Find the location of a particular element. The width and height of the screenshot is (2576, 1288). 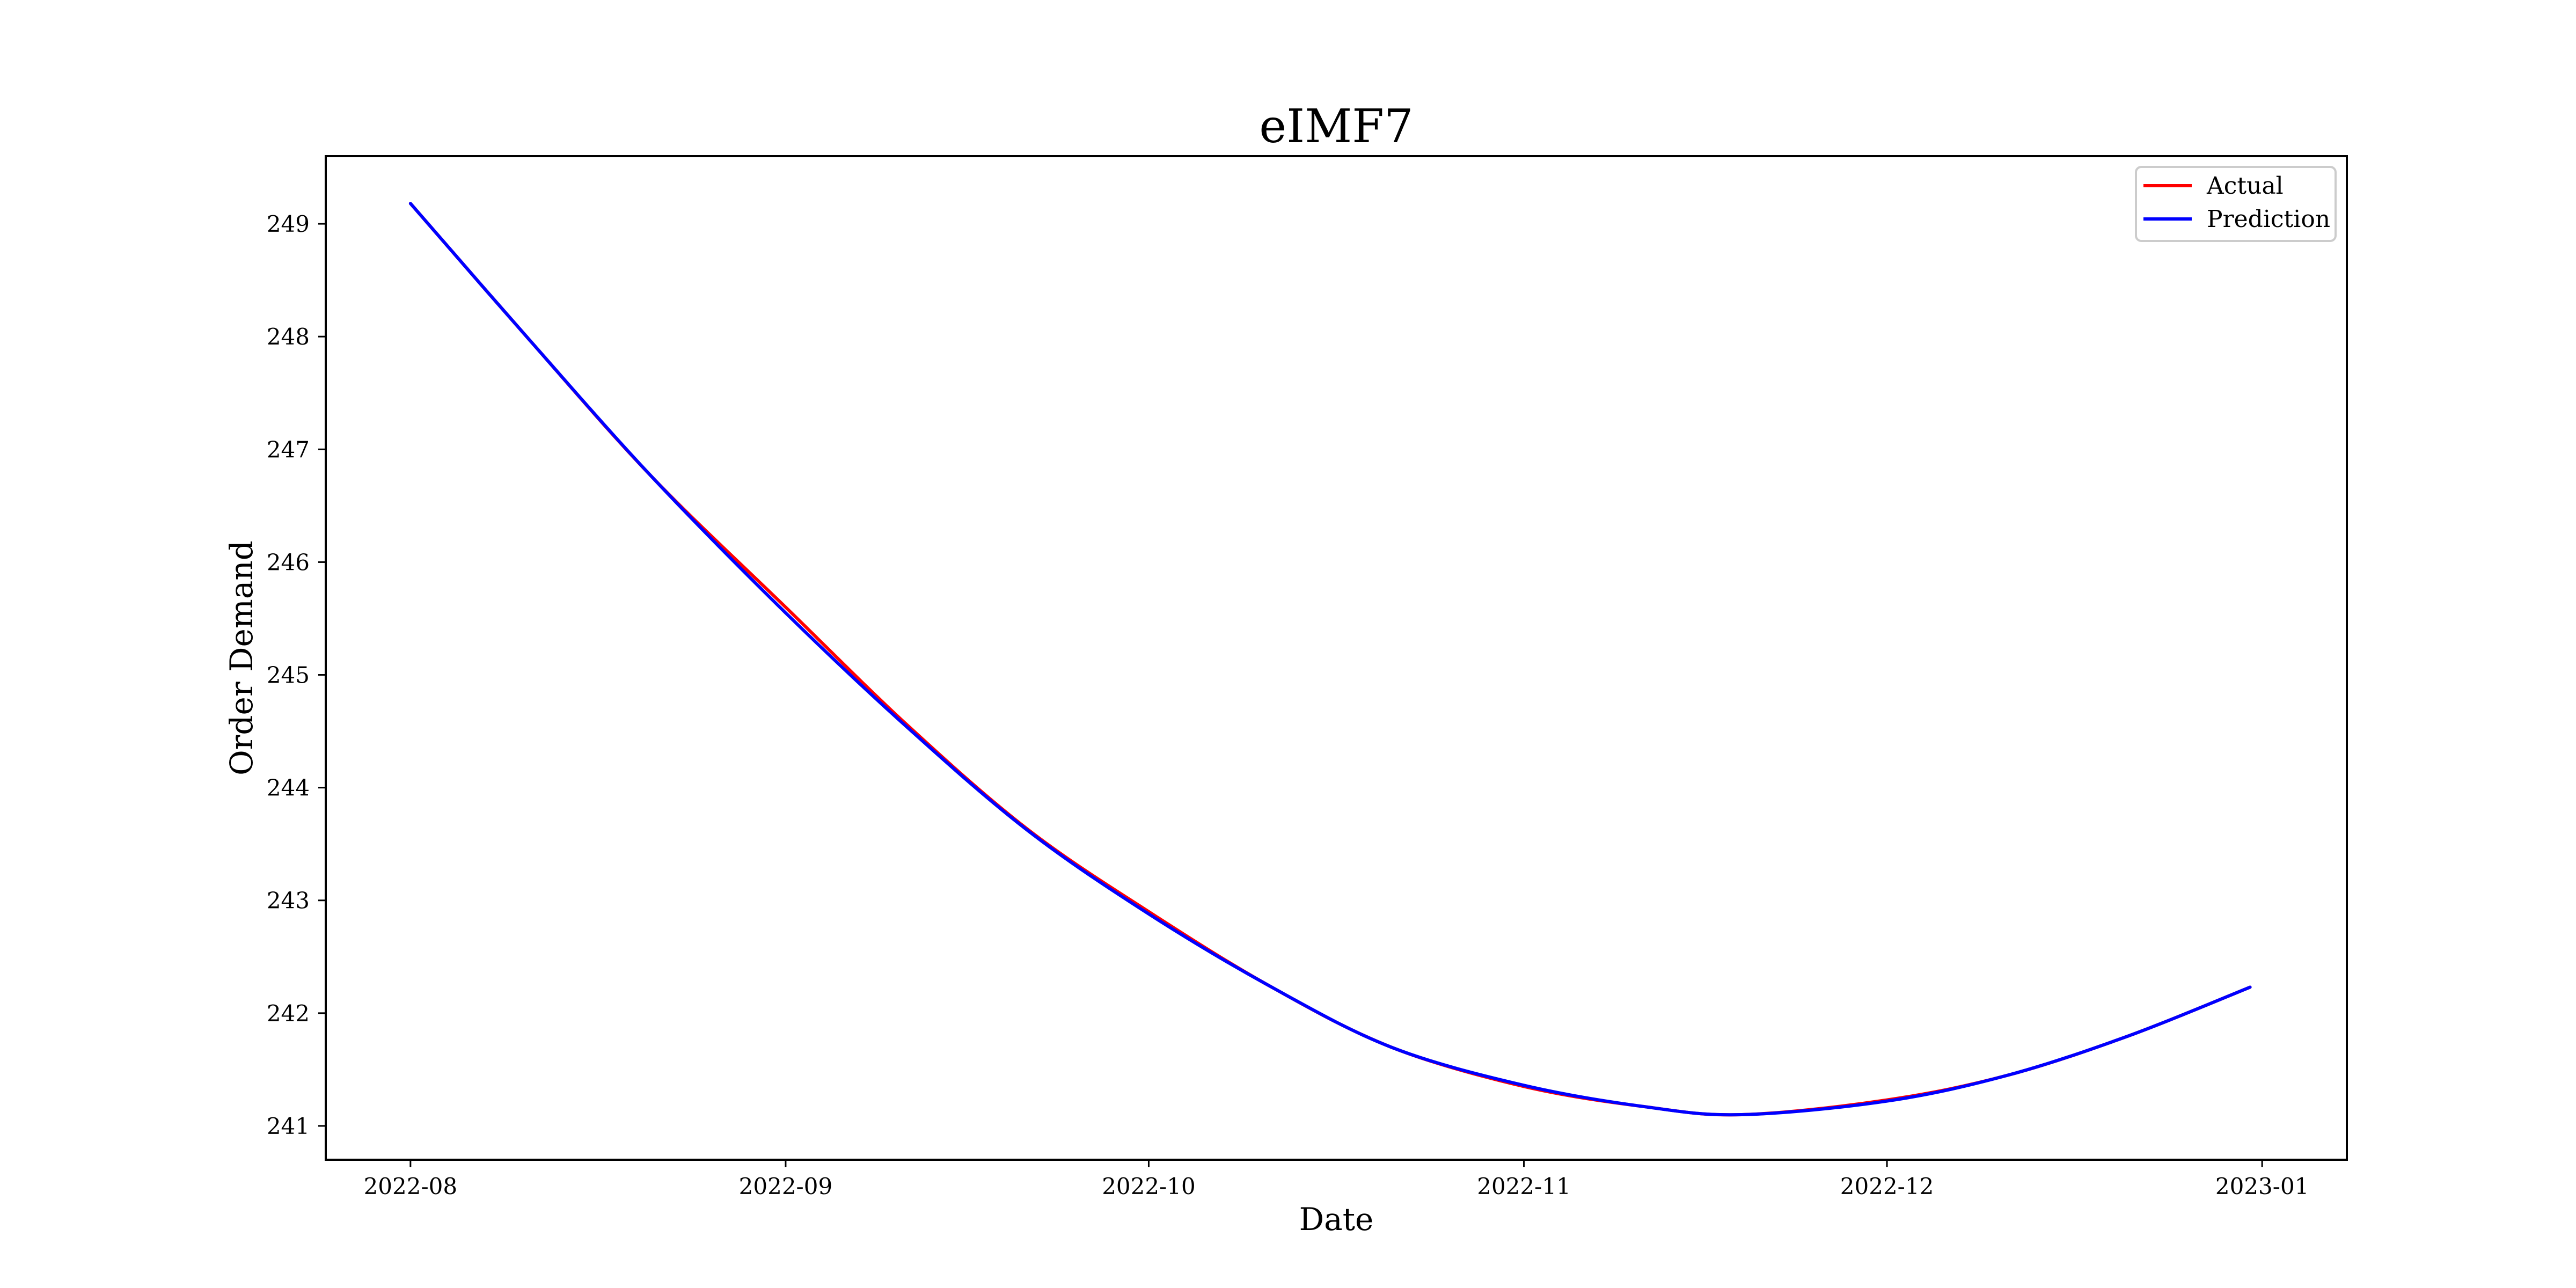

y-tick-label: 246 is located at coordinates (288, 562).